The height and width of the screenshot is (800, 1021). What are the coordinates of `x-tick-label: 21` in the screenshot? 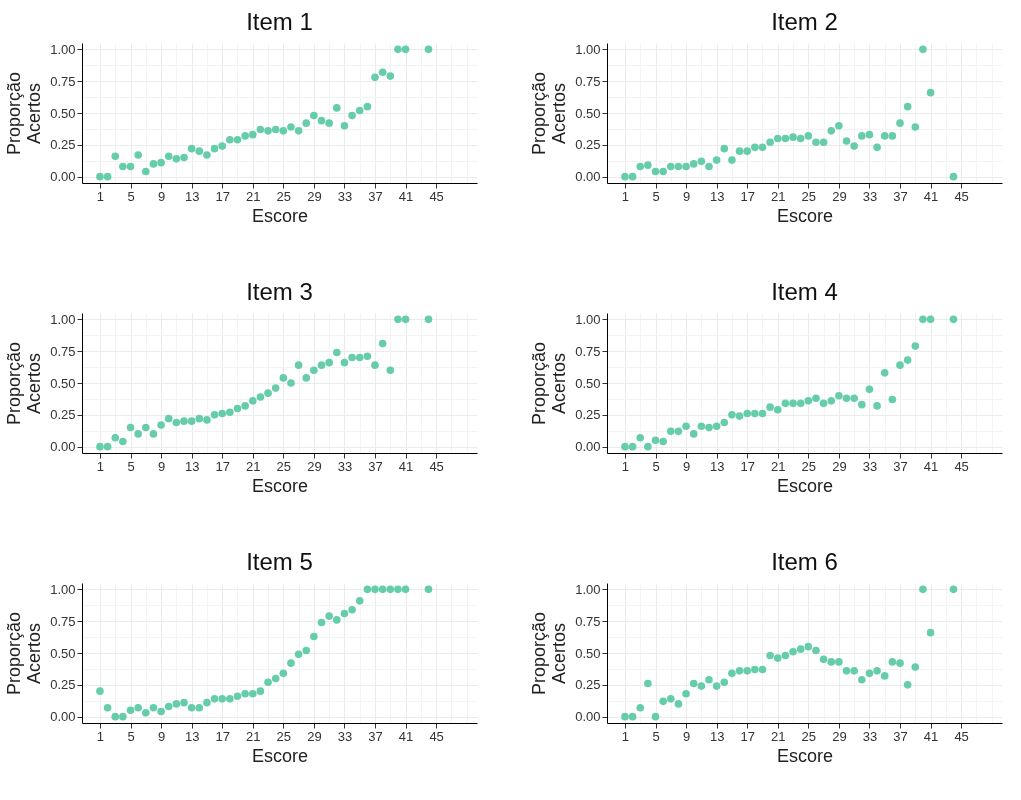 It's located at (778, 196).